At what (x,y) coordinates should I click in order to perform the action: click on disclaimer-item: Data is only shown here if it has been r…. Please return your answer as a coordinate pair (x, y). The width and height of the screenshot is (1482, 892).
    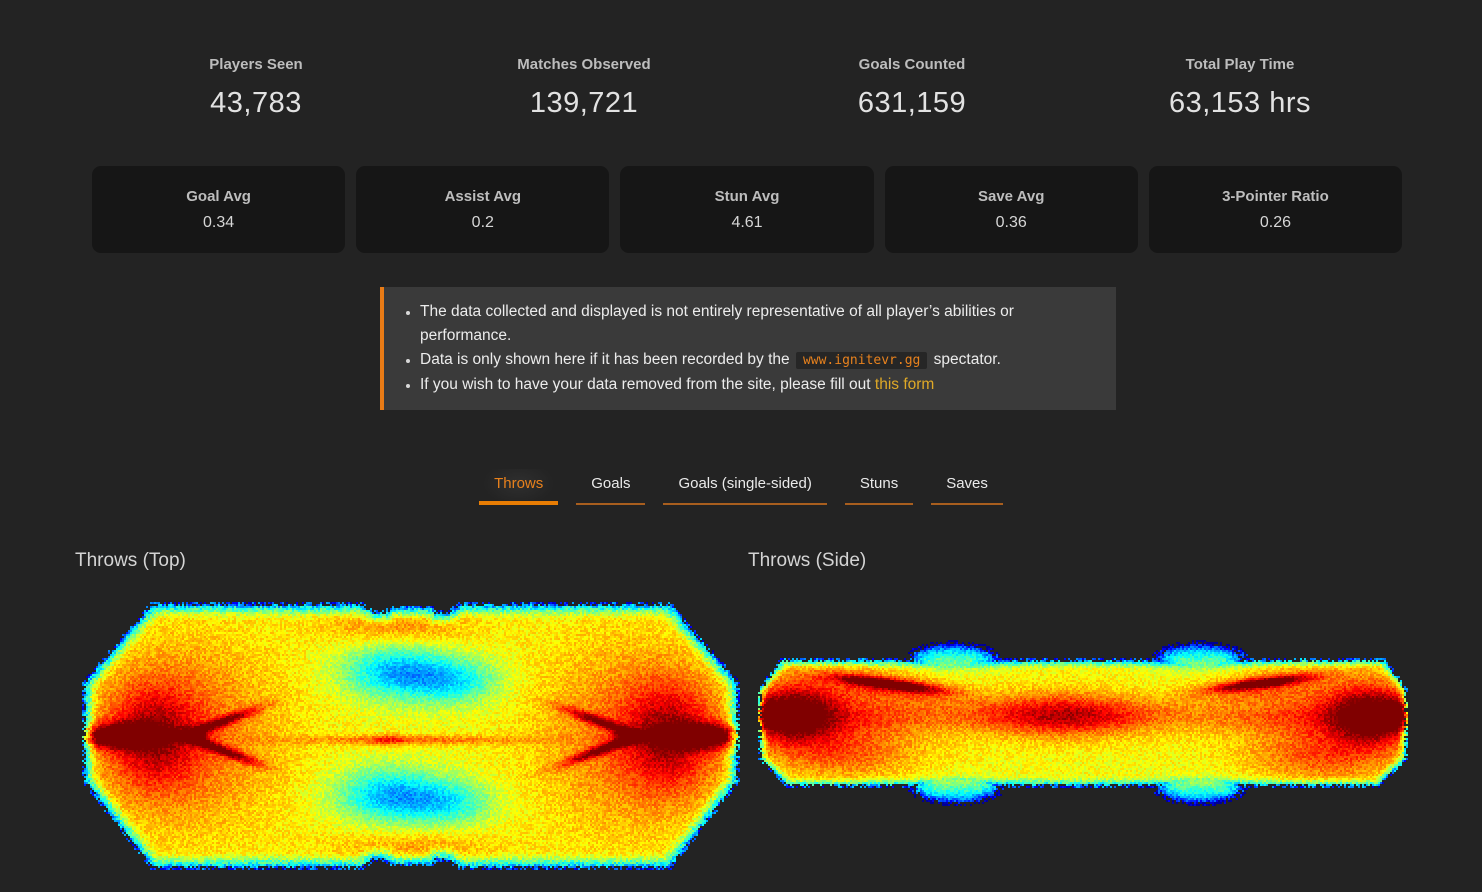
    Looking at the image, I should click on (758, 360).